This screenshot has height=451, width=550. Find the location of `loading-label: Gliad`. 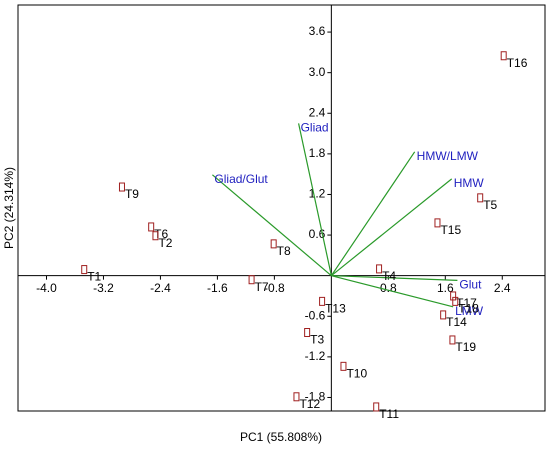

loading-label: Gliad is located at coordinates (315, 128).